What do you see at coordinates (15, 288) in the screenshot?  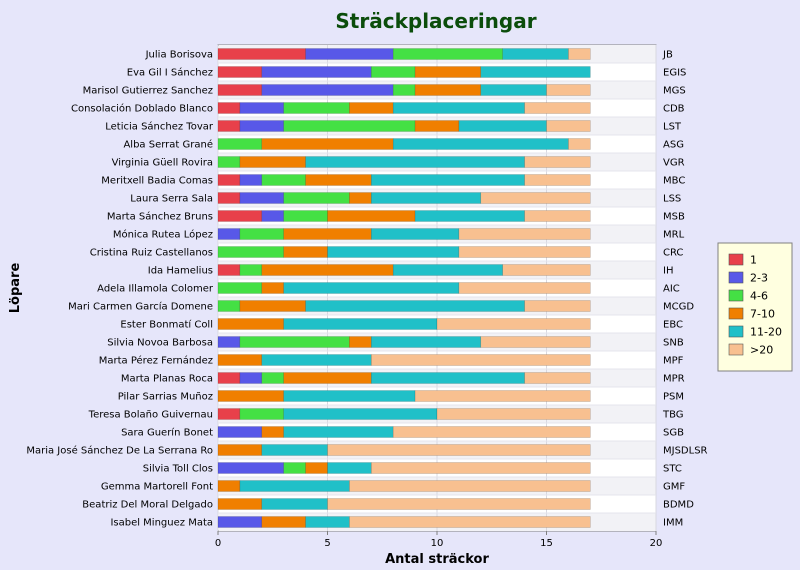 I see `y-axis-title: Löpare` at bounding box center [15, 288].